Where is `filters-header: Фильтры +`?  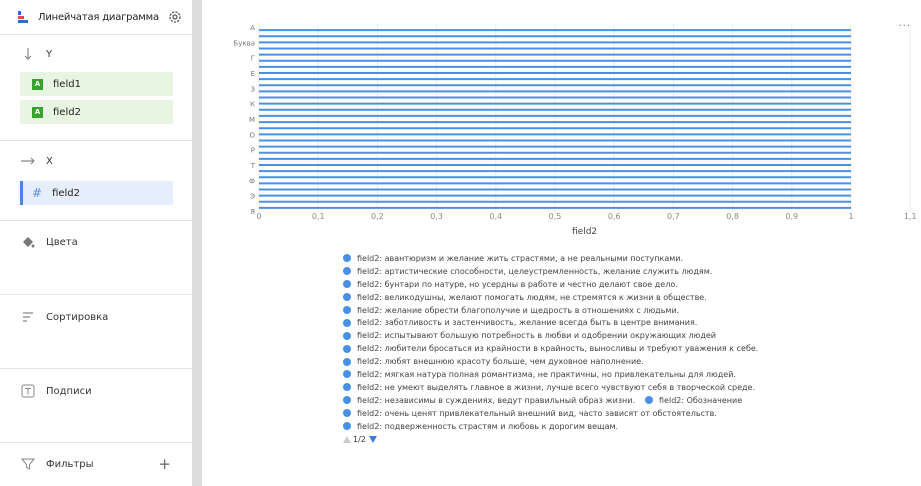
filters-header: Фильтры + is located at coordinates (96, 464).